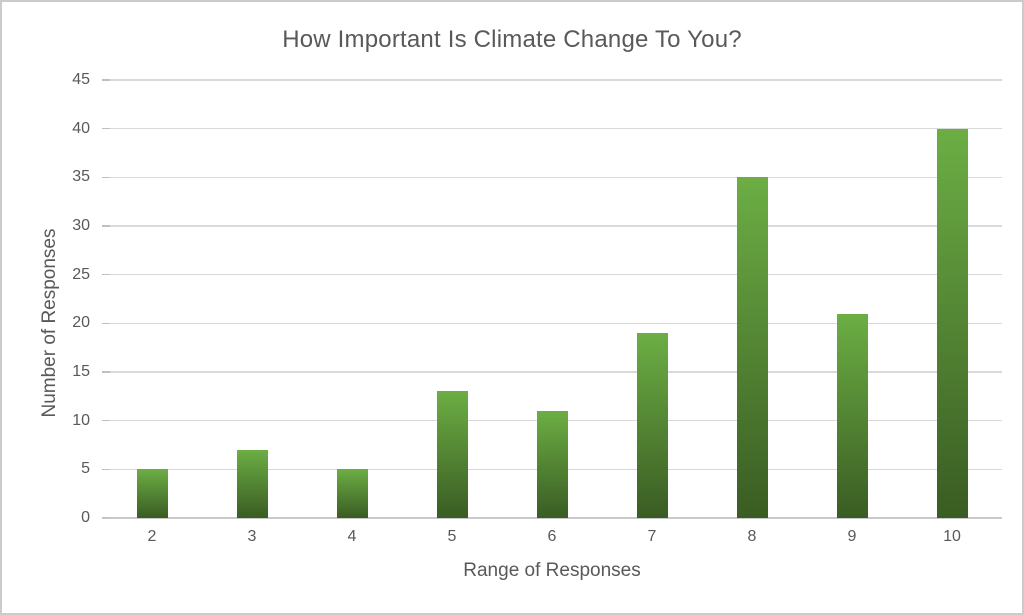  Describe the element at coordinates (252, 536) in the screenshot. I see `x-tick-label: 3` at that location.